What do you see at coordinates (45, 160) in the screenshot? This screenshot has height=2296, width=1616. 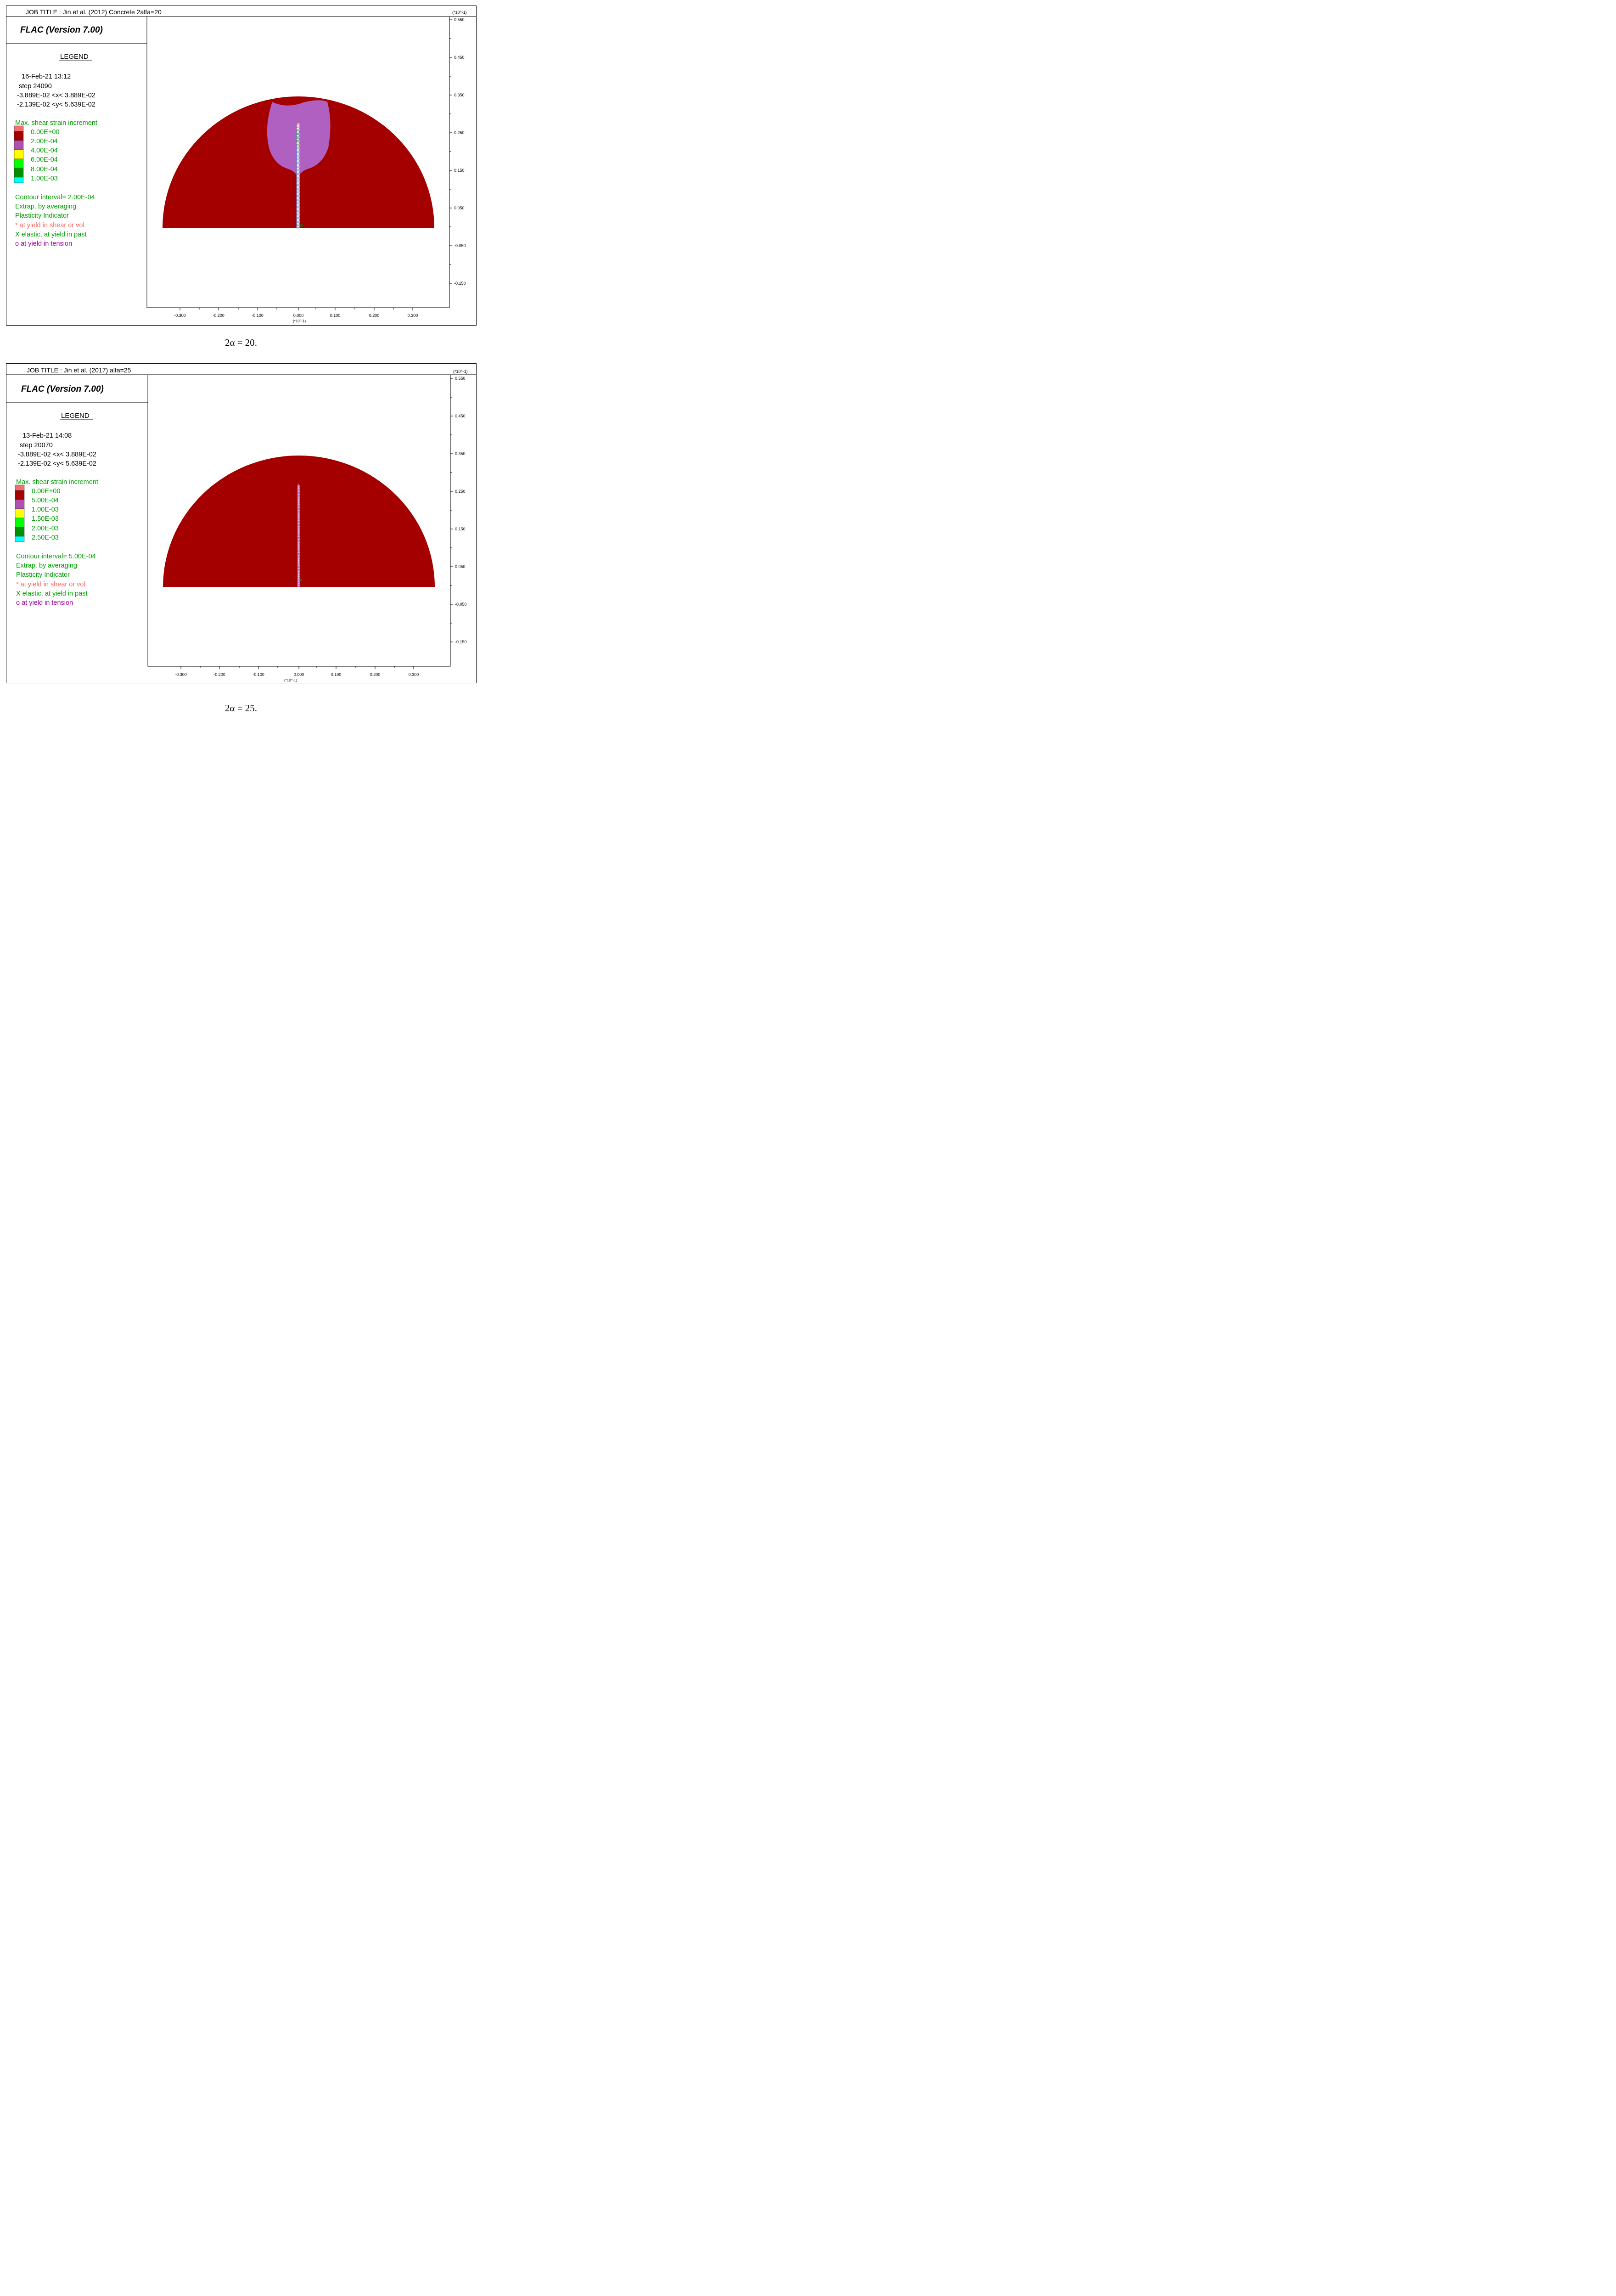 I see `contour-level-3: 6.00E-04` at bounding box center [45, 160].